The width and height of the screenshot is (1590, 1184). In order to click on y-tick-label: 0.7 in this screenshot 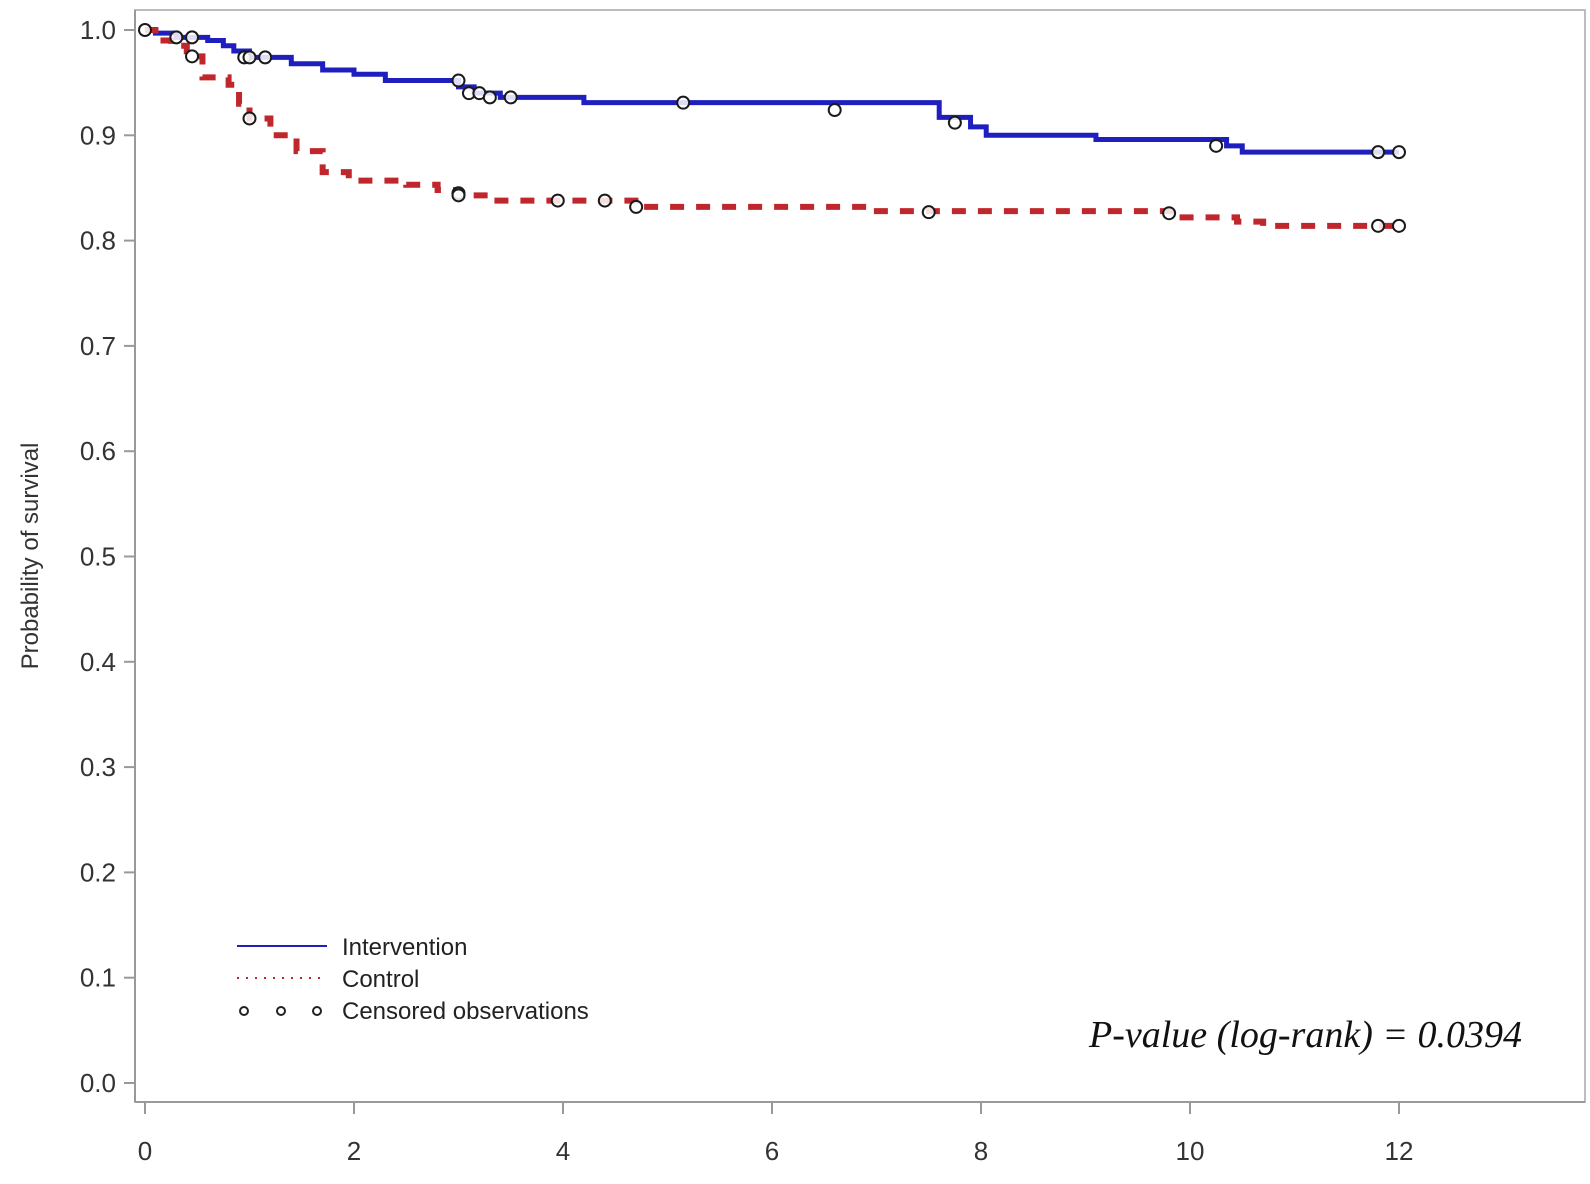, I will do `click(98, 346)`.